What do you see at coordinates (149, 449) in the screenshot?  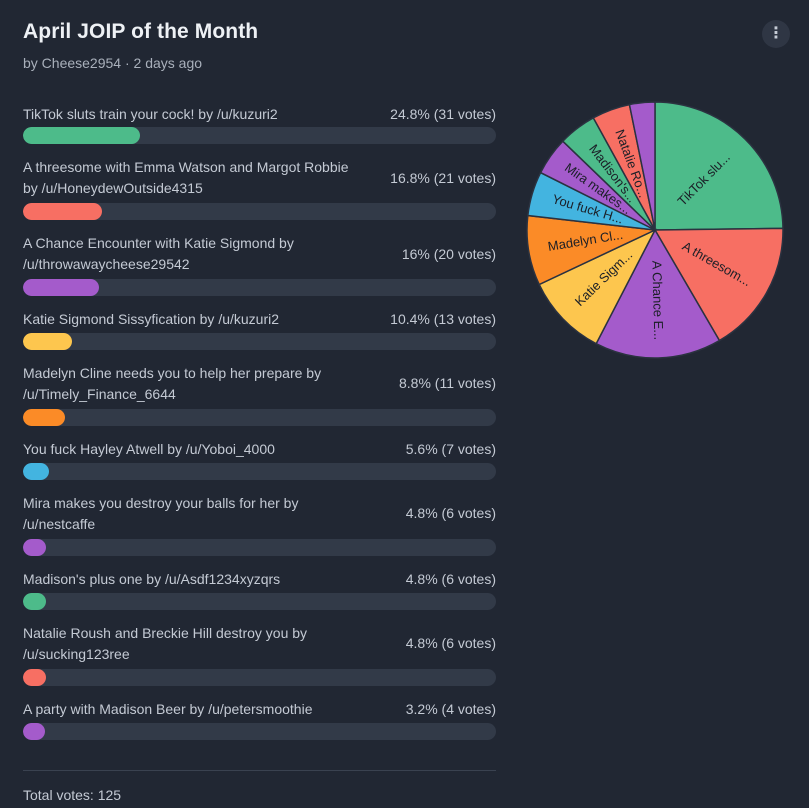 I see `option-label: You fuck Hayley Atwell by /u/Yoboi_4000` at bounding box center [149, 449].